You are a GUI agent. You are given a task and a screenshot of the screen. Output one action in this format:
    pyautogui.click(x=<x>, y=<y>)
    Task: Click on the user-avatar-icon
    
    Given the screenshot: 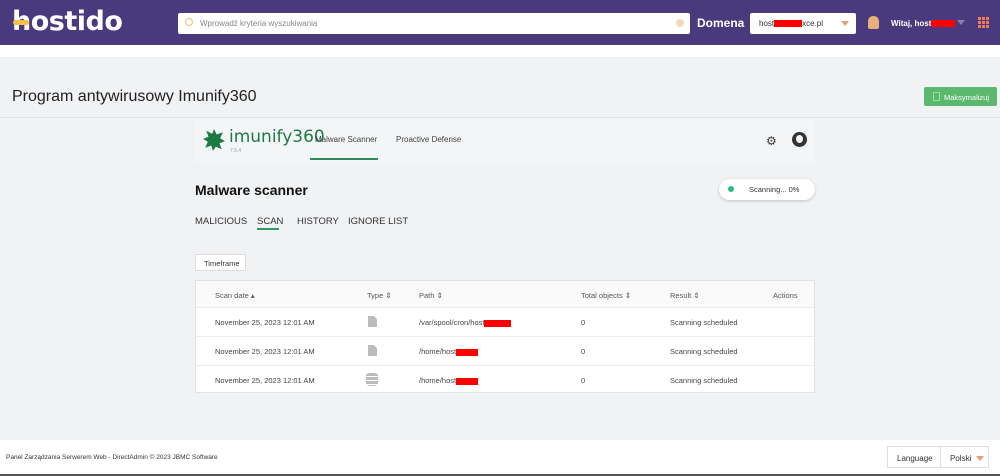 What is the action you would take?
    pyautogui.click(x=873, y=22)
    